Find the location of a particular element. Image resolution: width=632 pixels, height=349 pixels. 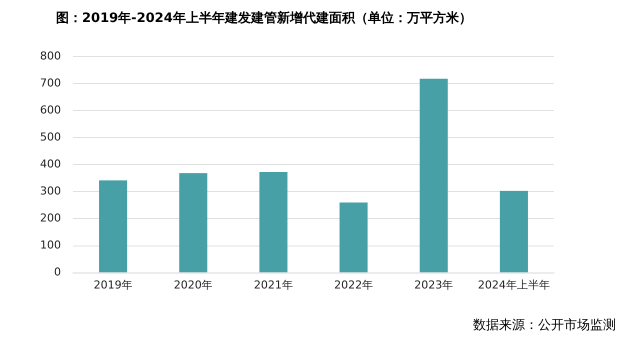

y-tick-label: 0 is located at coordinates (57, 272).